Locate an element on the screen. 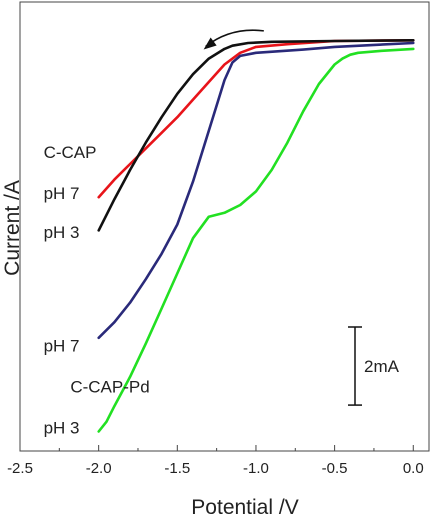 The width and height of the screenshot is (431, 523). x-axis-title: Potential /V is located at coordinates (244, 507).